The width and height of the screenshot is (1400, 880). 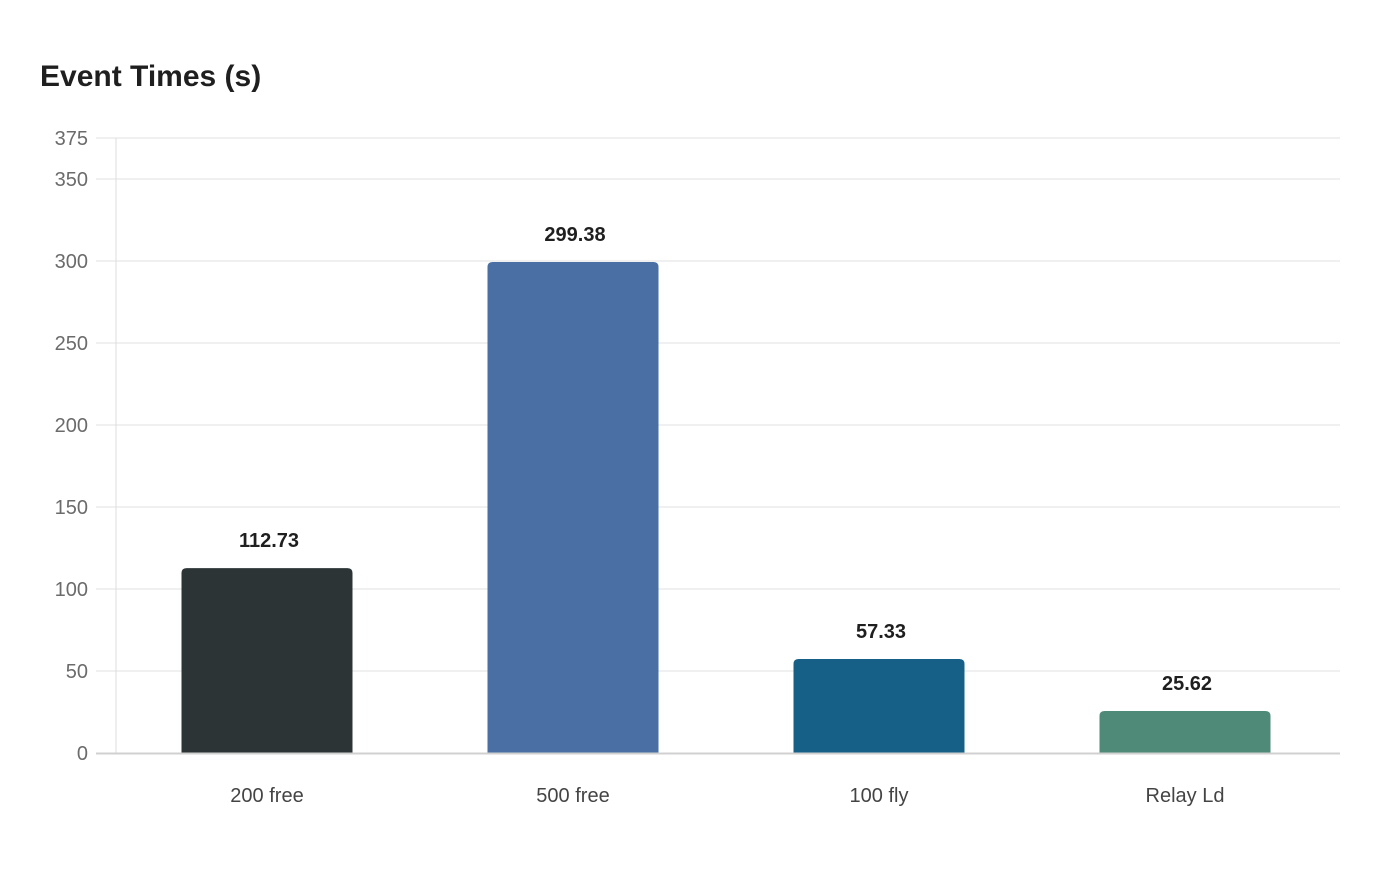 What do you see at coordinates (269, 541) in the screenshot?
I see `value-label: 112.73` at bounding box center [269, 541].